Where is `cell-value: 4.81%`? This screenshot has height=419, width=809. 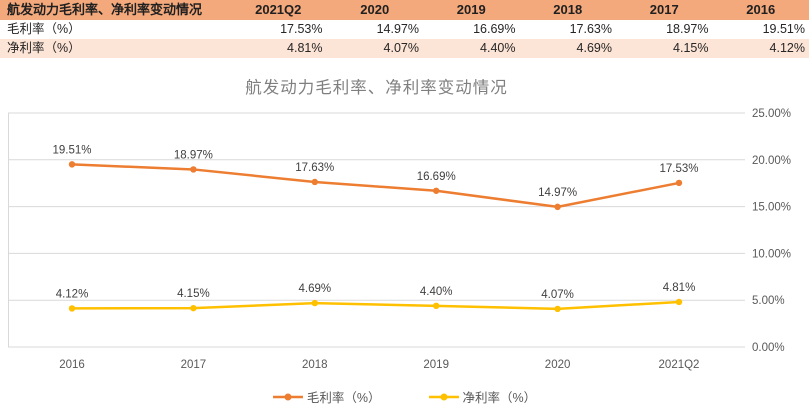 cell-value: 4.81% is located at coordinates (278, 48).